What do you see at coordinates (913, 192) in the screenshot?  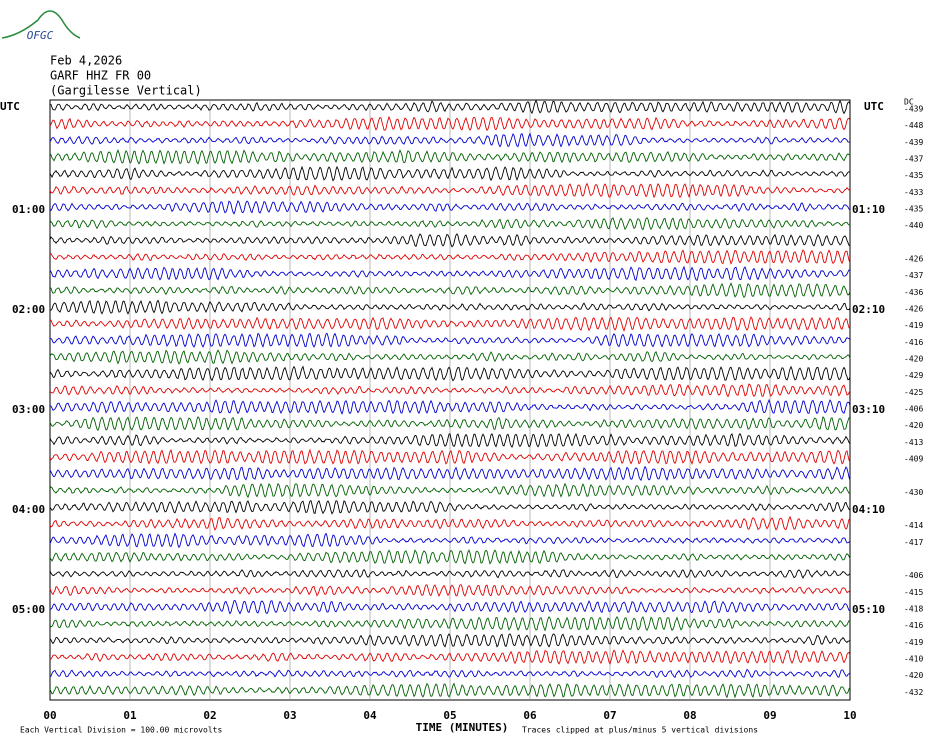 I see `dc-offset: -433` at bounding box center [913, 192].